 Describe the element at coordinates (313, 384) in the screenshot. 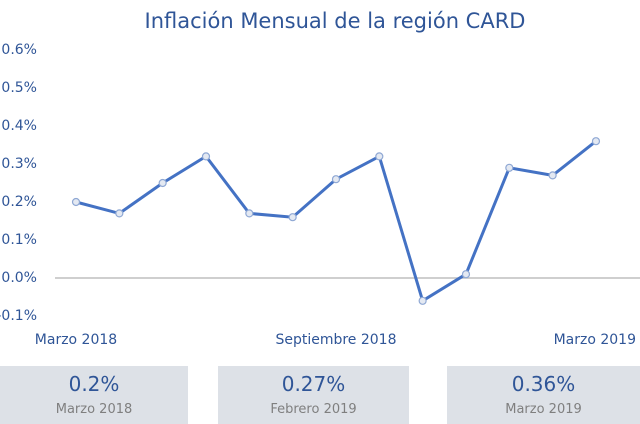

I see `summary-value: 0.27%` at that location.